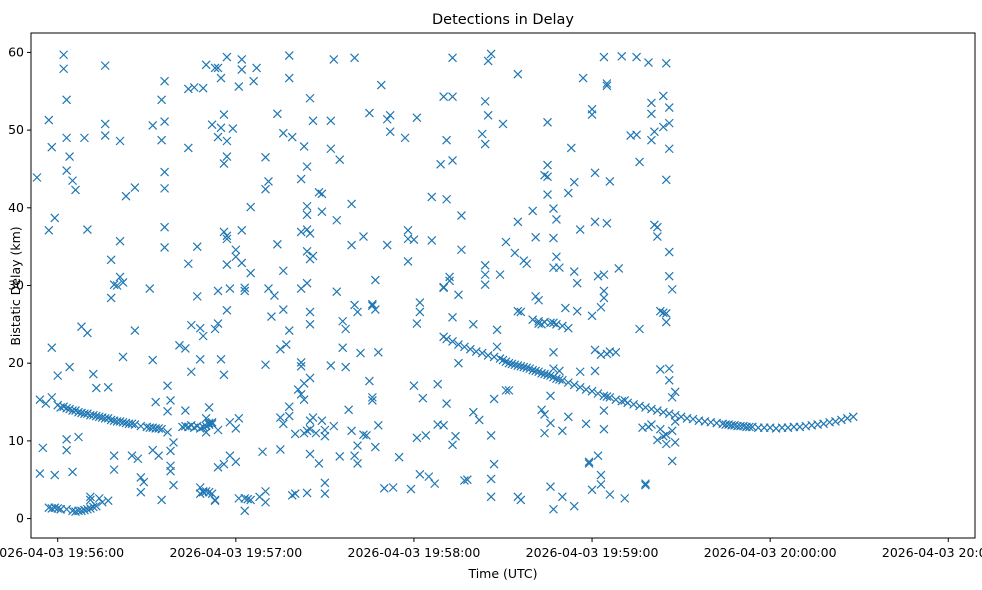 The width and height of the screenshot is (982, 590). Describe the element at coordinates (16, 207) in the screenshot. I see `y-tick-label-4: 40` at that location.